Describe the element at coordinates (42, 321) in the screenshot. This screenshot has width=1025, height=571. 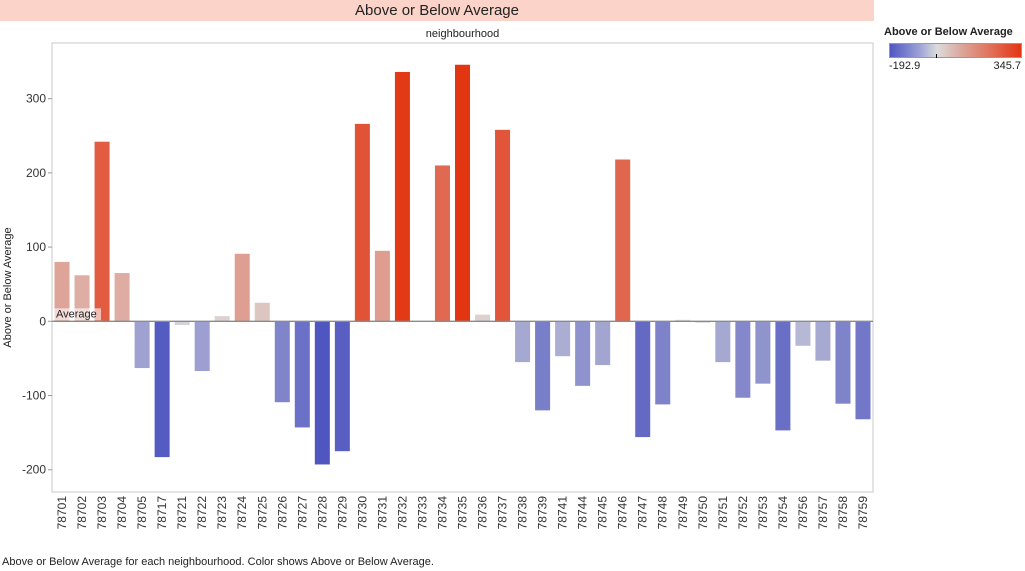
I see `y-tick-label: 0` at that location.